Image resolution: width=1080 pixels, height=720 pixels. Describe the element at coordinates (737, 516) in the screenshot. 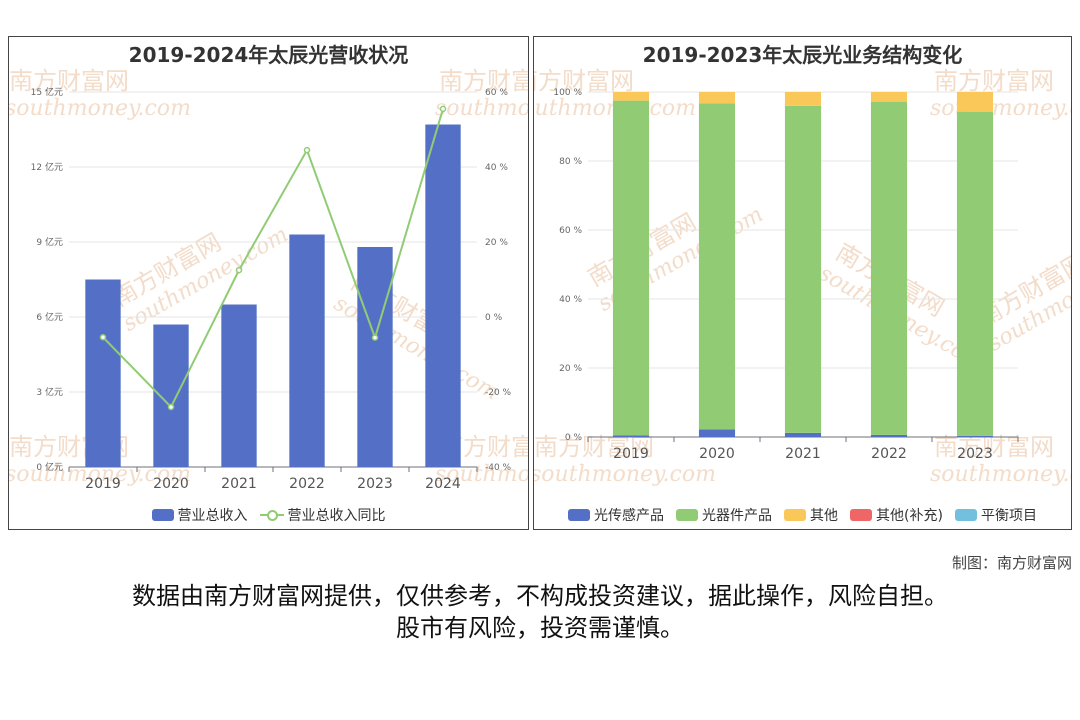

I see `legend-label: 光器件产品` at that location.